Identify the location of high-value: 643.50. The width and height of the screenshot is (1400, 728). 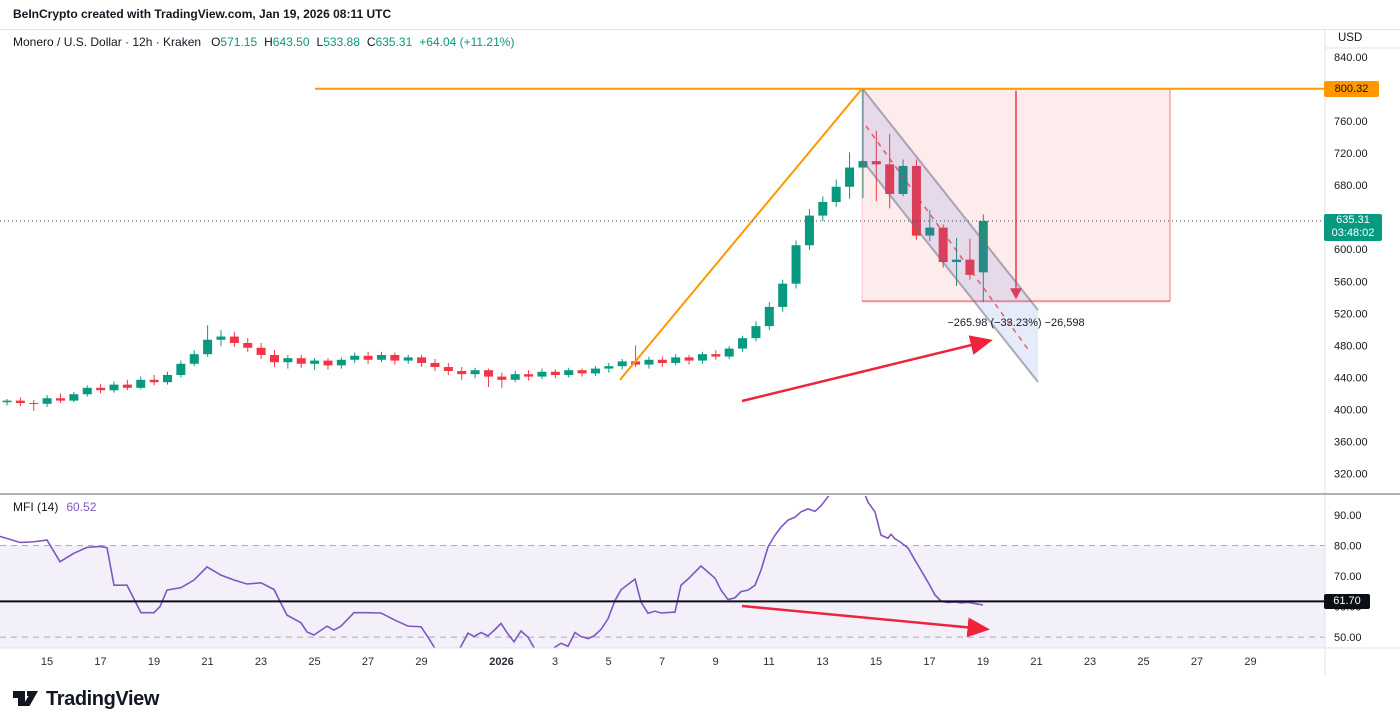
(291, 42).